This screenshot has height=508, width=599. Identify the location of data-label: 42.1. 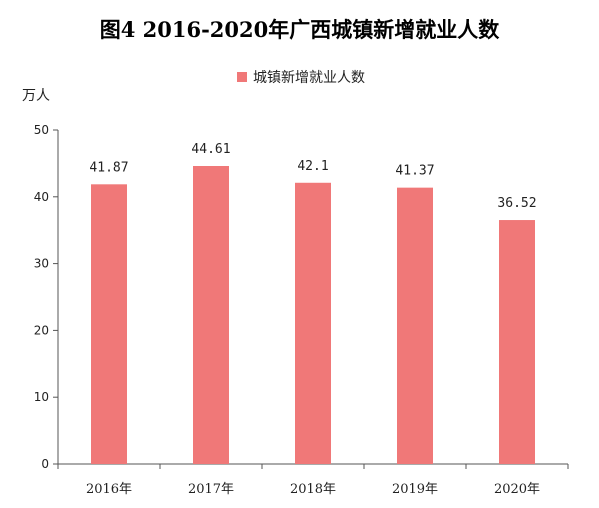
(312, 166).